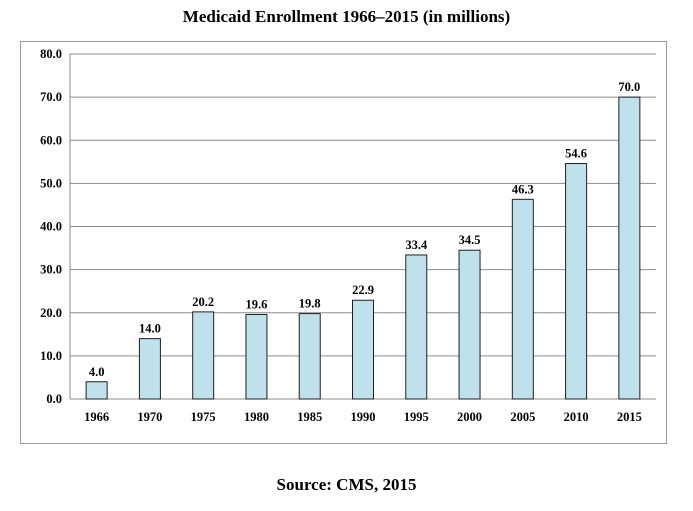 The width and height of the screenshot is (693, 511). What do you see at coordinates (149, 417) in the screenshot?
I see `x-tick-label: 1970` at bounding box center [149, 417].